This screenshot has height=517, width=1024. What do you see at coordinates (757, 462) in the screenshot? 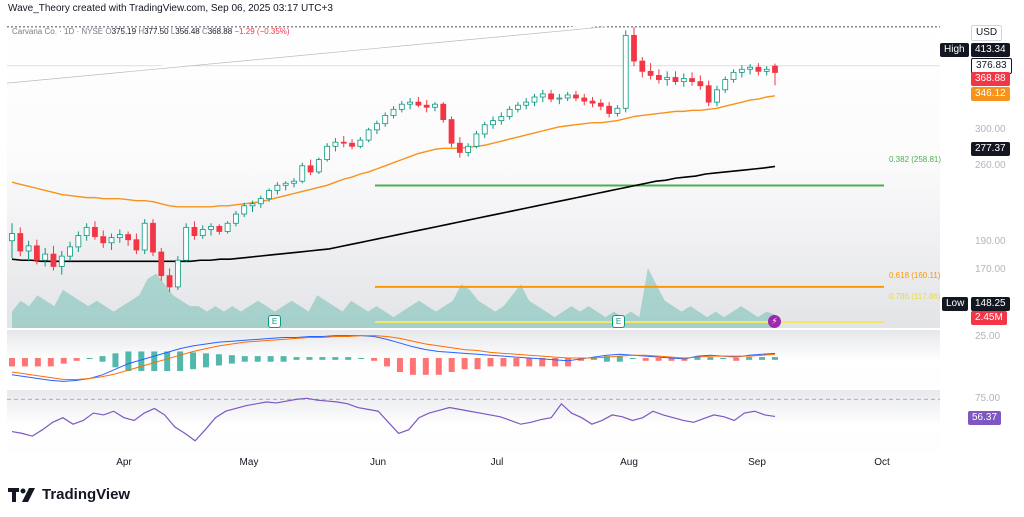
I see `date-tick-sep: Sep` at bounding box center [757, 462].